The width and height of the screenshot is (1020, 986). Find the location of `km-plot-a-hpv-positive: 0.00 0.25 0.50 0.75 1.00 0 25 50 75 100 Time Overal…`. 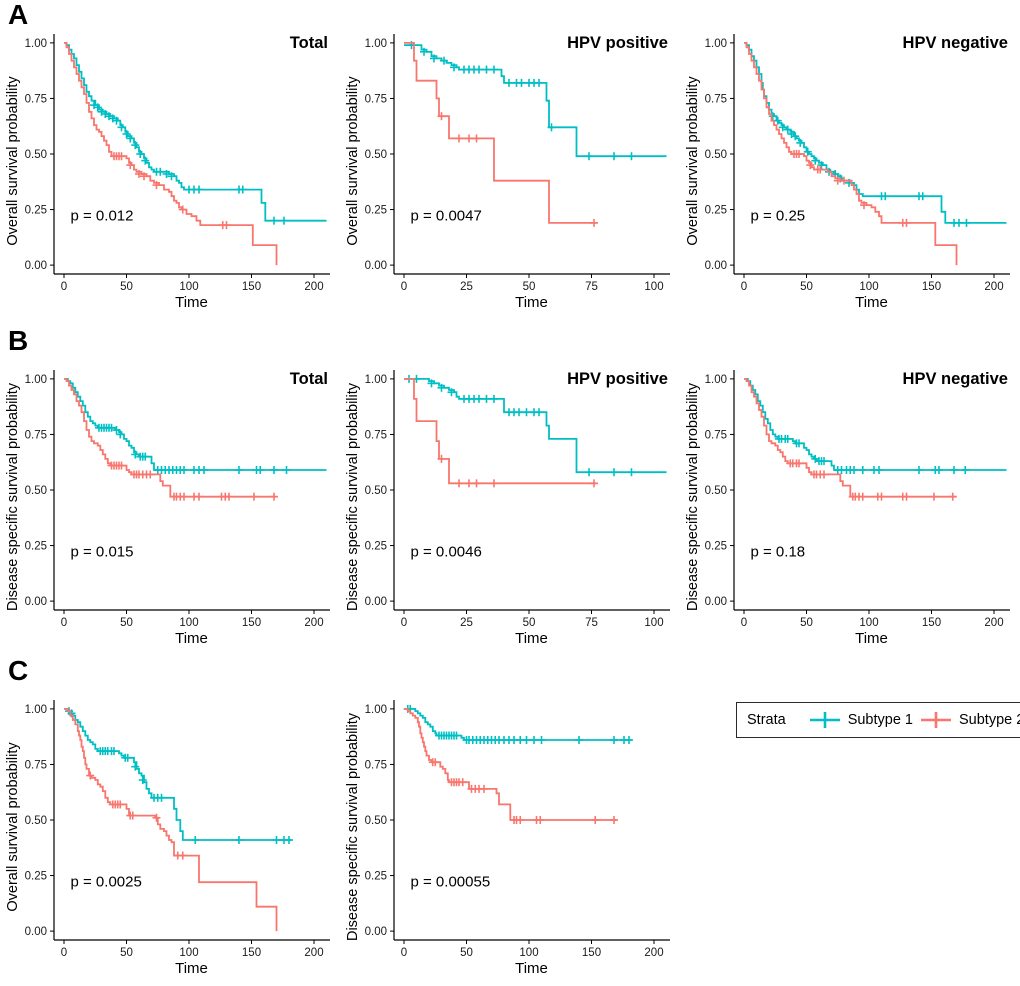

km-plot-a-hpv-positive: 0.00 0.25 0.50 0.75 1.00 0 25 50 75 100 Time Overal… is located at coordinates (507, 172).